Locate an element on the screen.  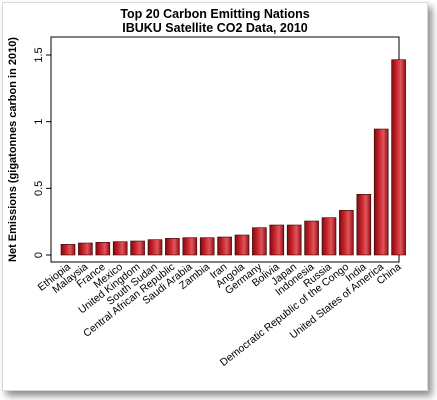
y-tick-label: 1 is located at coordinates (39, 122).